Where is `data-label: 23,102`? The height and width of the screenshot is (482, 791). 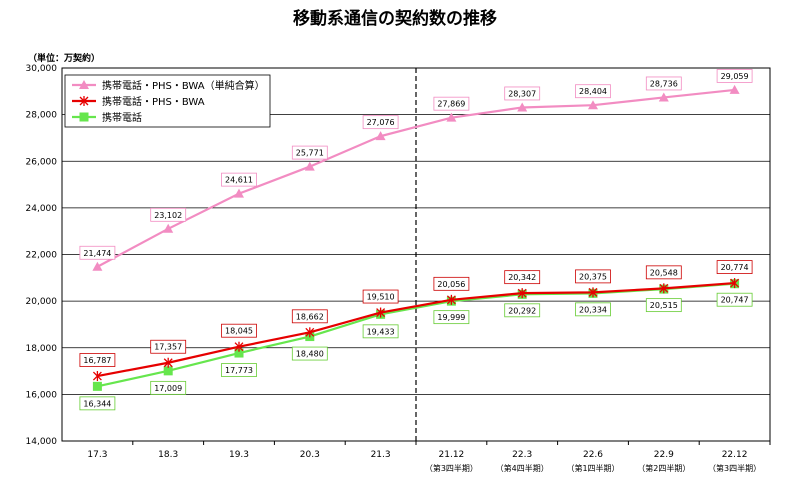 data-label: 23,102 is located at coordinates (168, 215).